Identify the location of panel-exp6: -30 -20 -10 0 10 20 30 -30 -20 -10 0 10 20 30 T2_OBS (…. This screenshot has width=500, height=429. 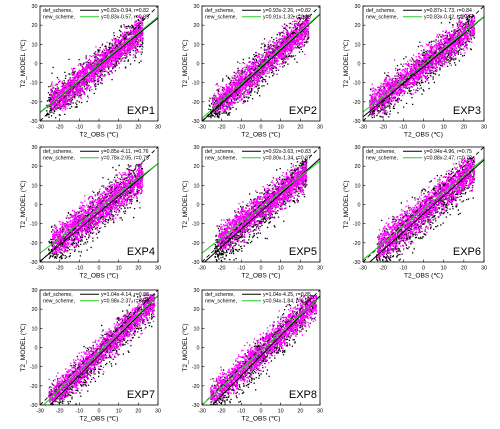
(415, 212).